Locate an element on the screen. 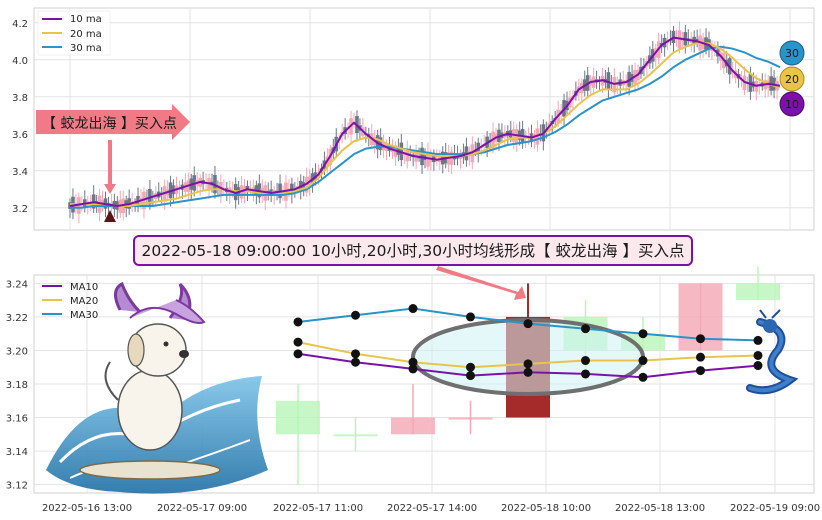 Image resolution: width=822 pixels, height=520 pixels. badge-10-label: 10 is located at coordinates (792, 104).